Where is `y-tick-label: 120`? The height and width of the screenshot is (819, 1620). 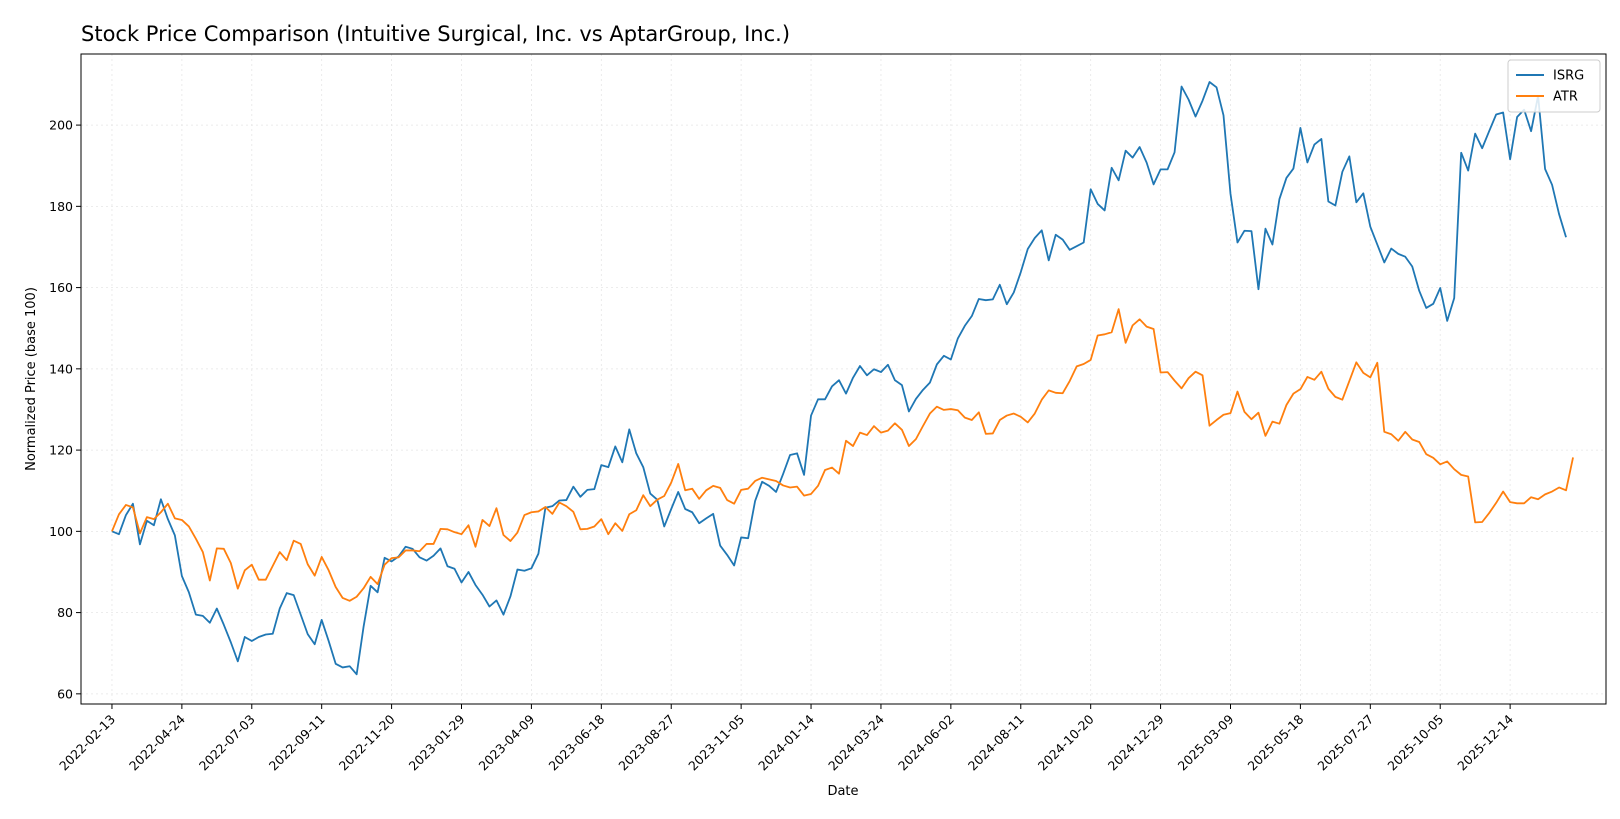 y-tick-label: 120 is located at coordinates (61, 450).